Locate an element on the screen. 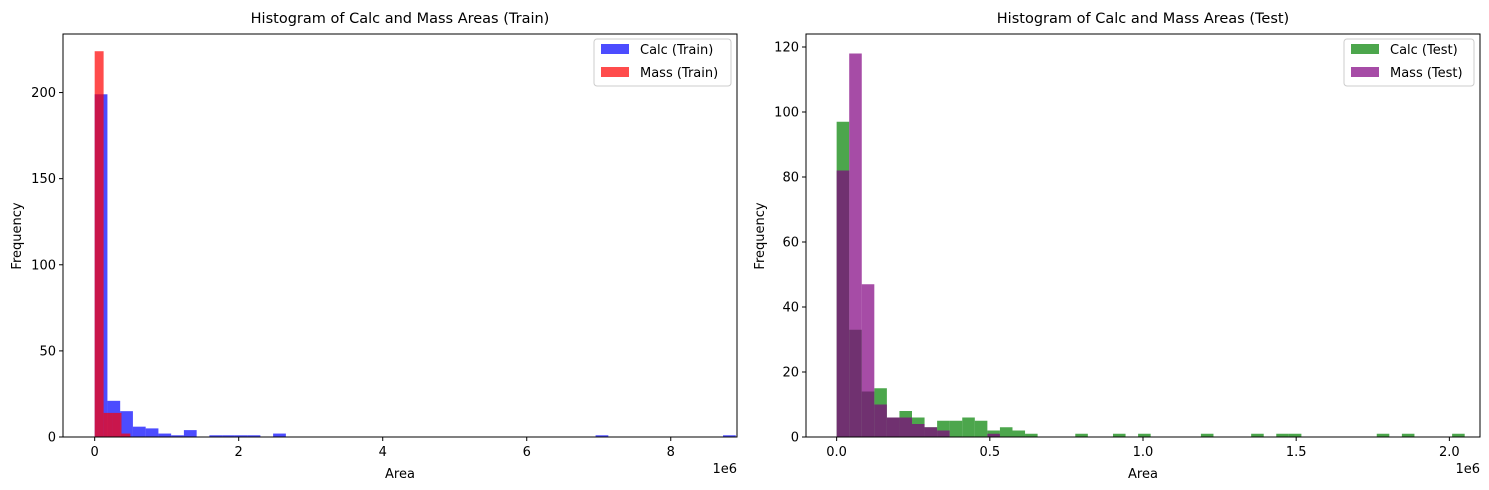 This screenshot has width=1489, height=490. train-y-tick-label: 150 is located at coordinates (43, 179).